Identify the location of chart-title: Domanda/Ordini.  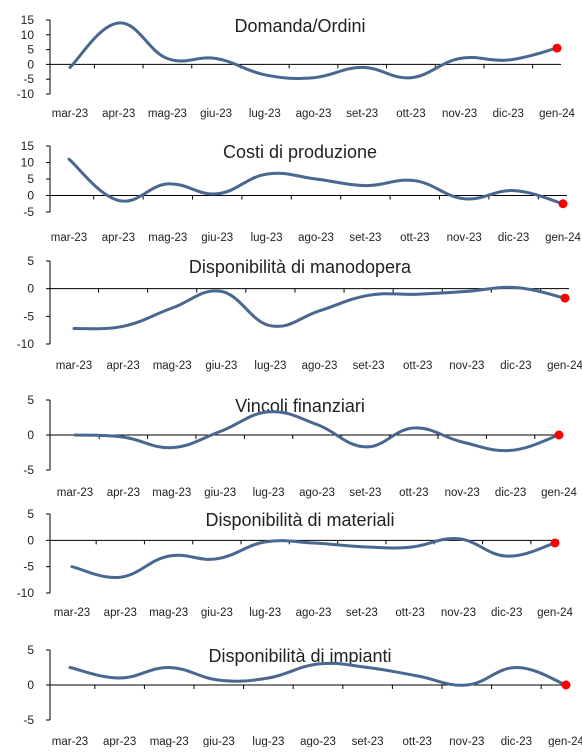
(299, 26).